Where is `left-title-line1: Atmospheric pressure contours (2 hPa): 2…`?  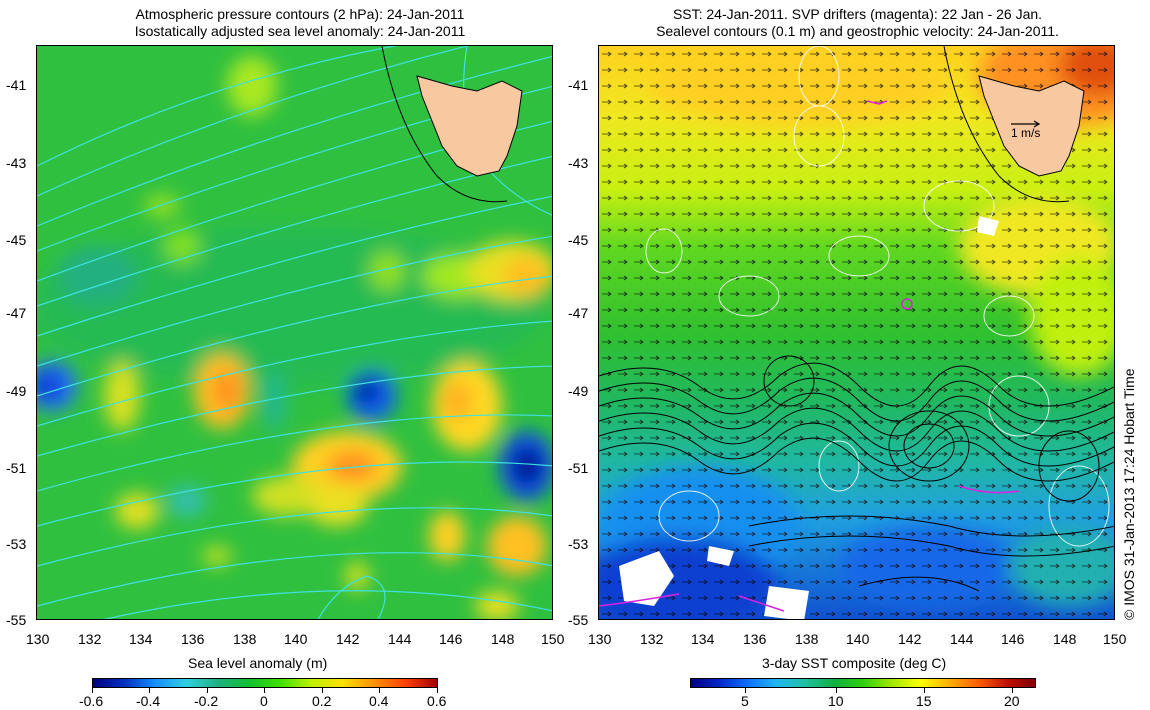
left-title-line1: Atmospheric pressure contours (2 hPa): 2… is located at coordinates (300, 14).